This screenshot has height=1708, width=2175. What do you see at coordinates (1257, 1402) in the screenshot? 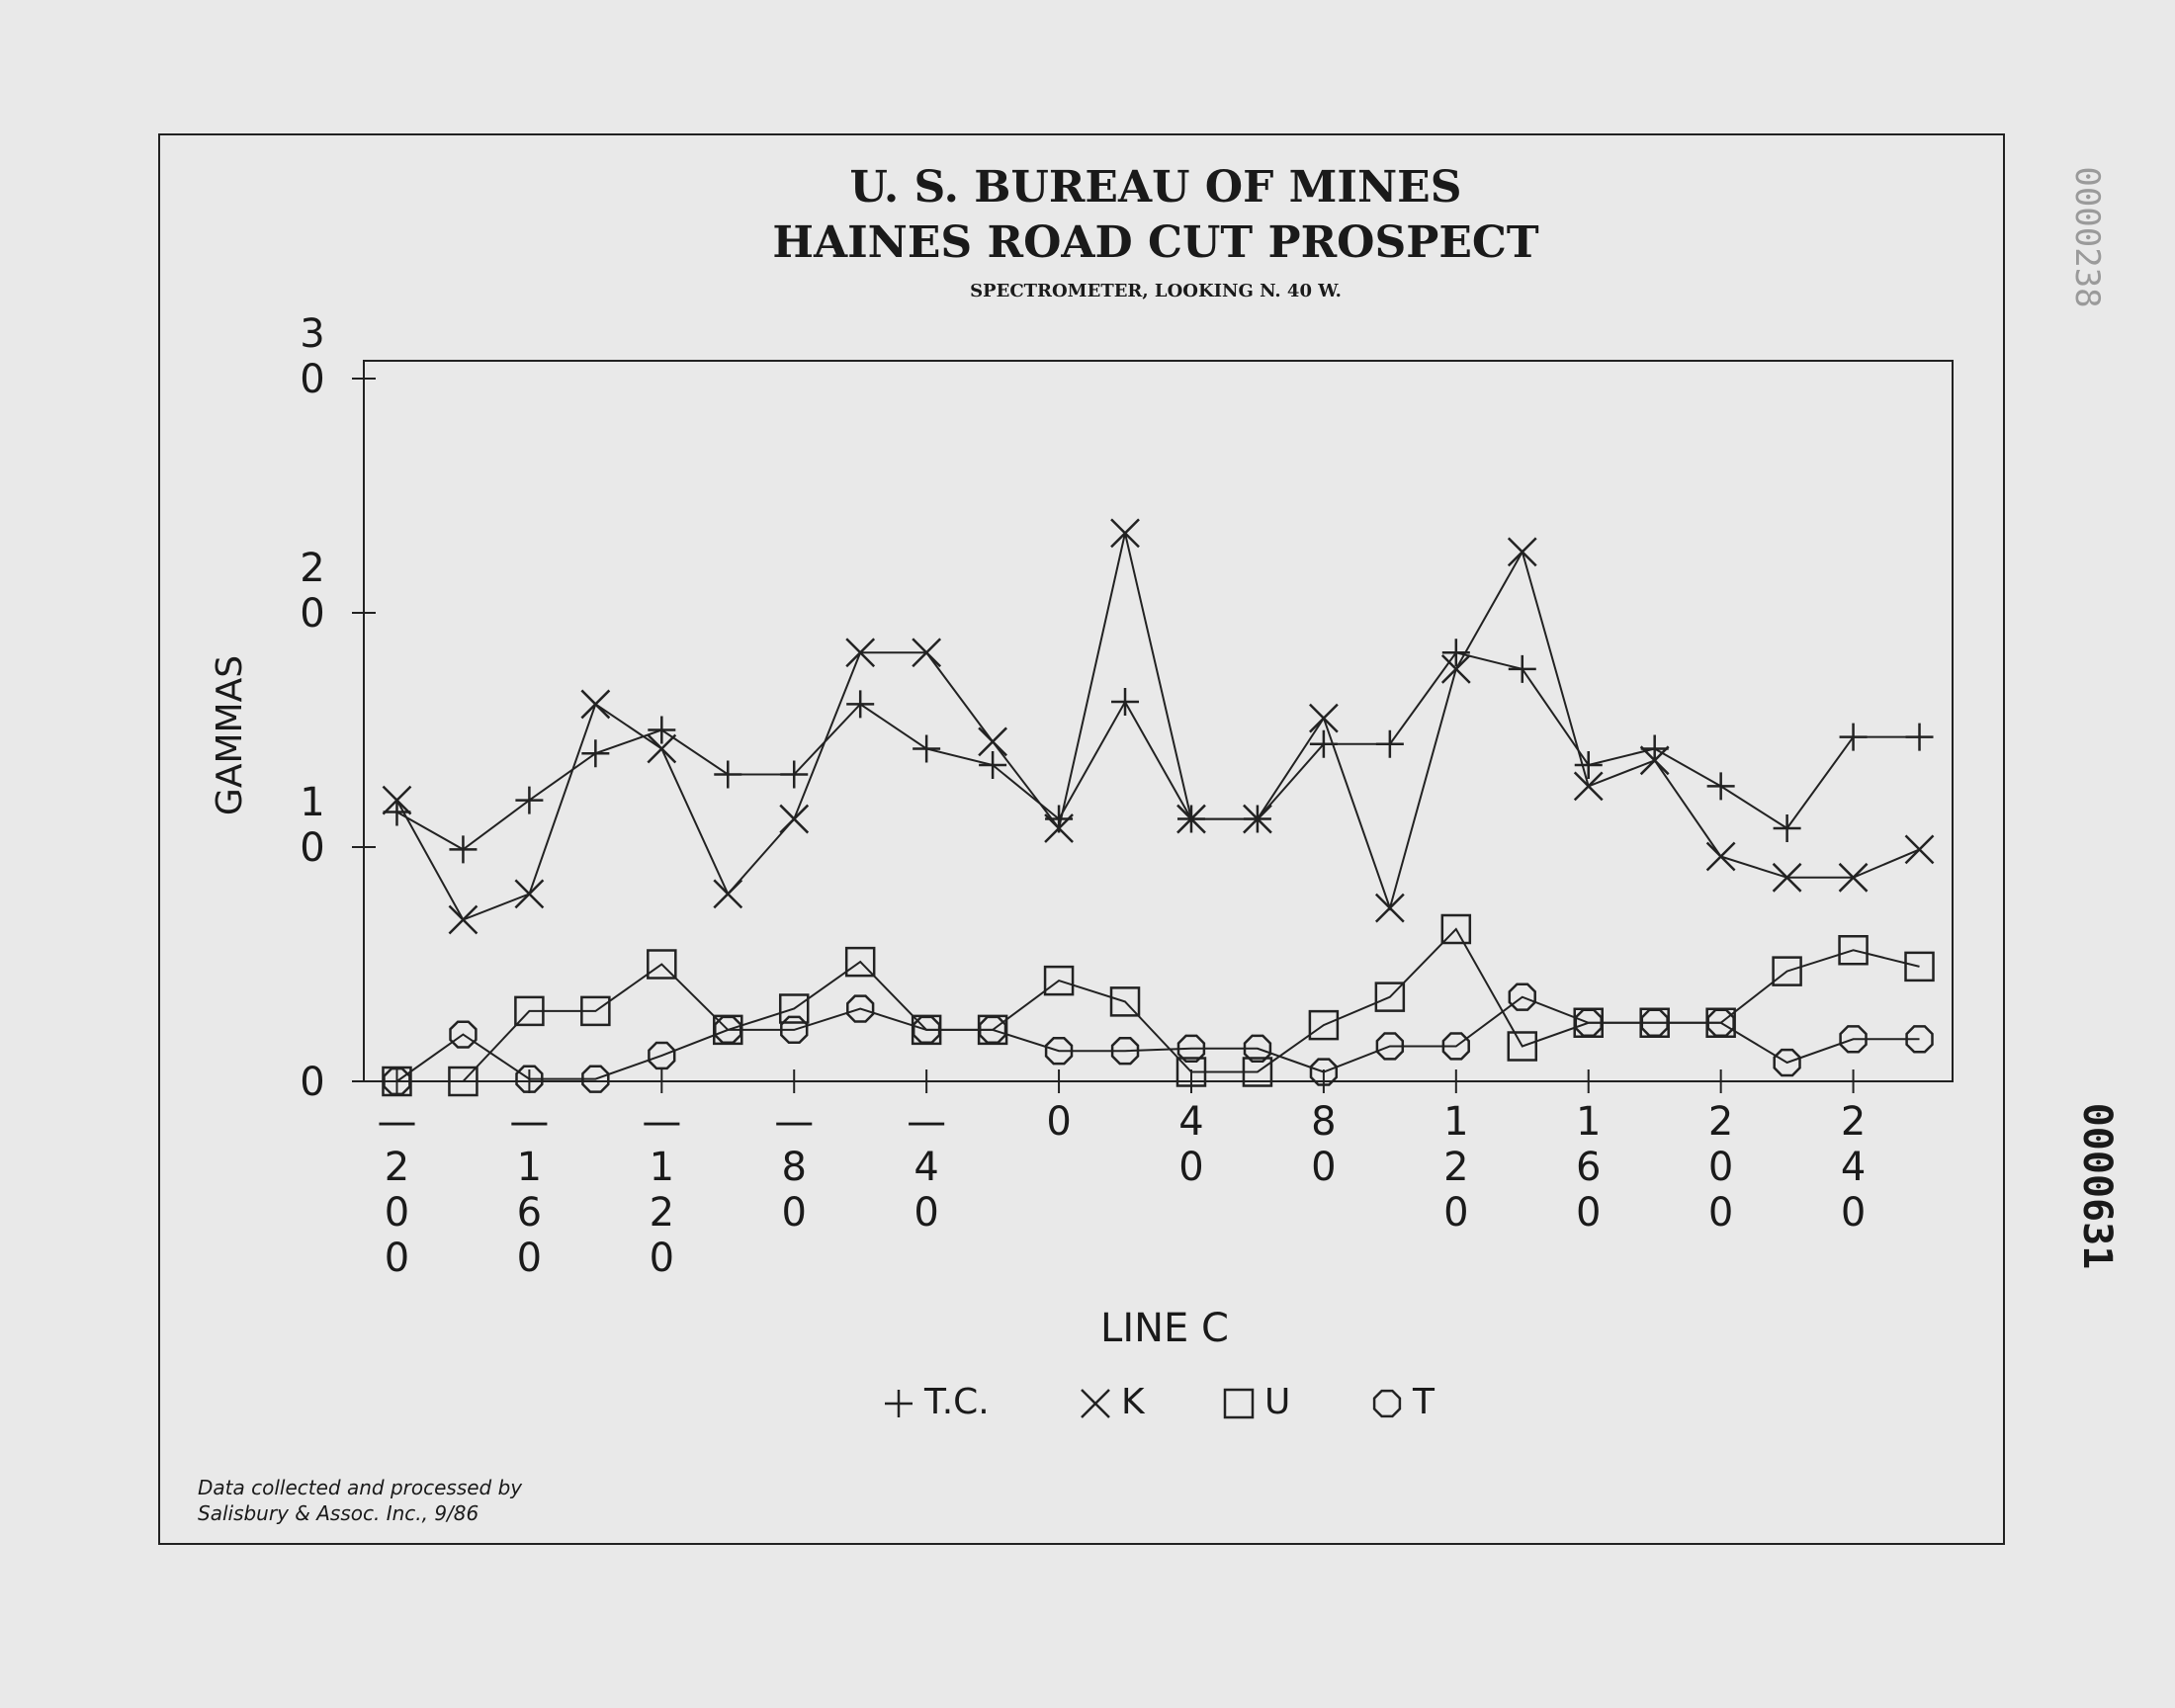
I see `legend-entry: U` at bounding box center [1257, 1402].